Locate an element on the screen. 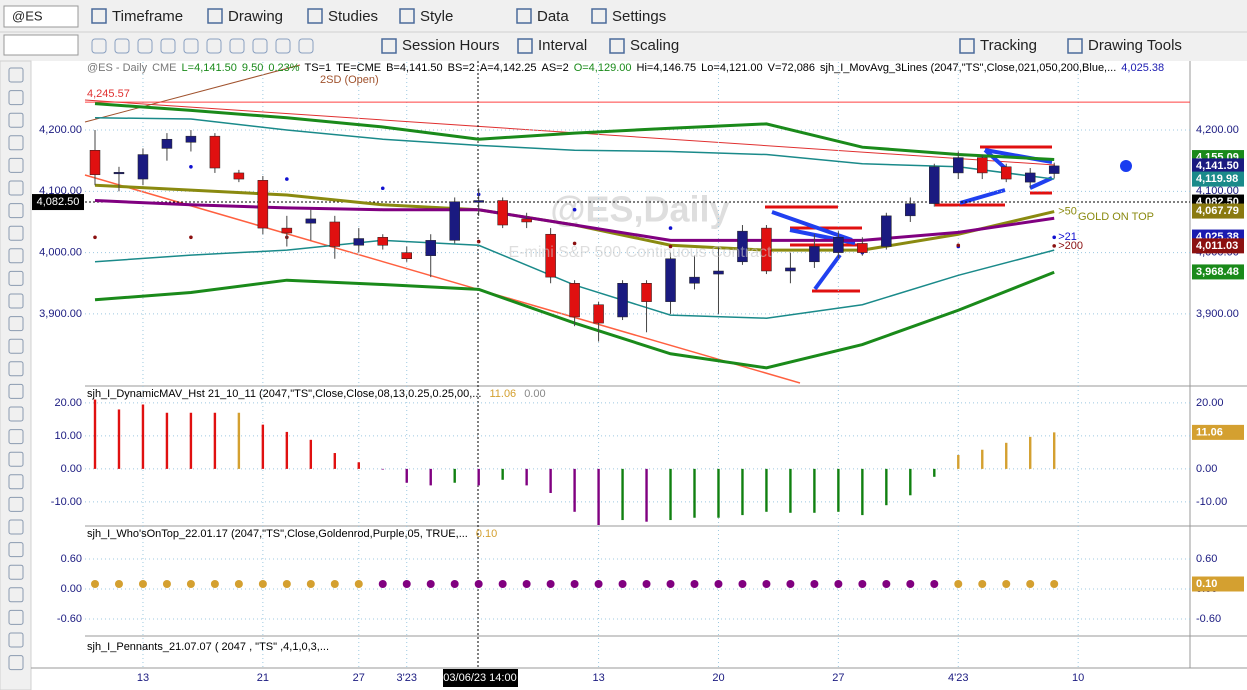 The image size is (1247, 690). header-field: BS=2 is located at coordinates (461, 68).